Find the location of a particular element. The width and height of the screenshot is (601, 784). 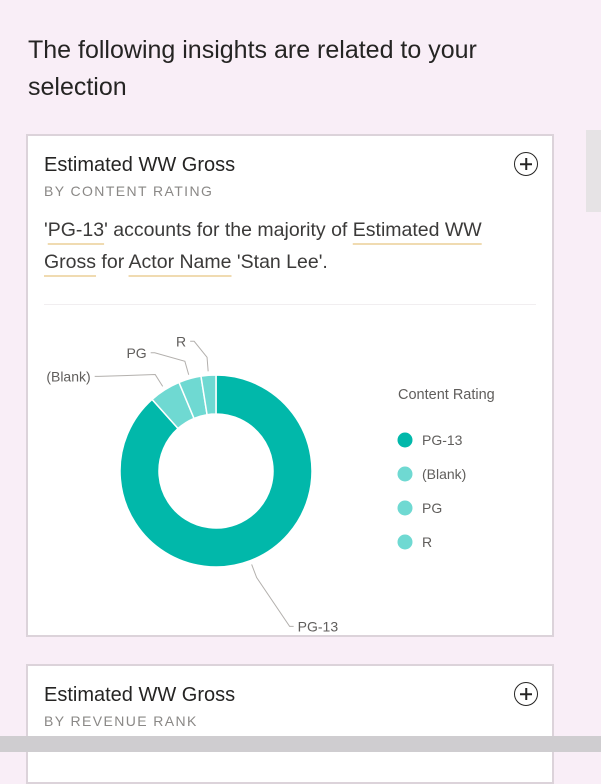

legend-label: PG-13 is located at coordinates (442, 440).